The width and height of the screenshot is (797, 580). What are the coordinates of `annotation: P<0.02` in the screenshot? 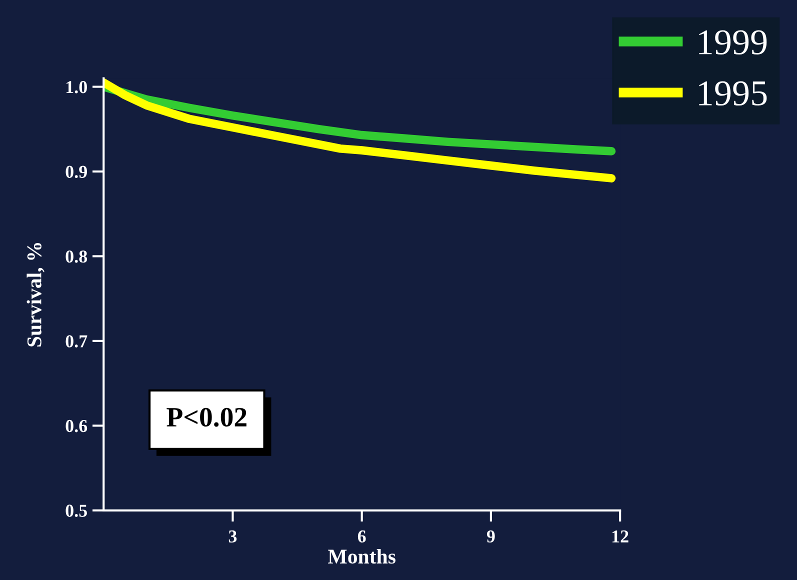 It's located at (206, 417).